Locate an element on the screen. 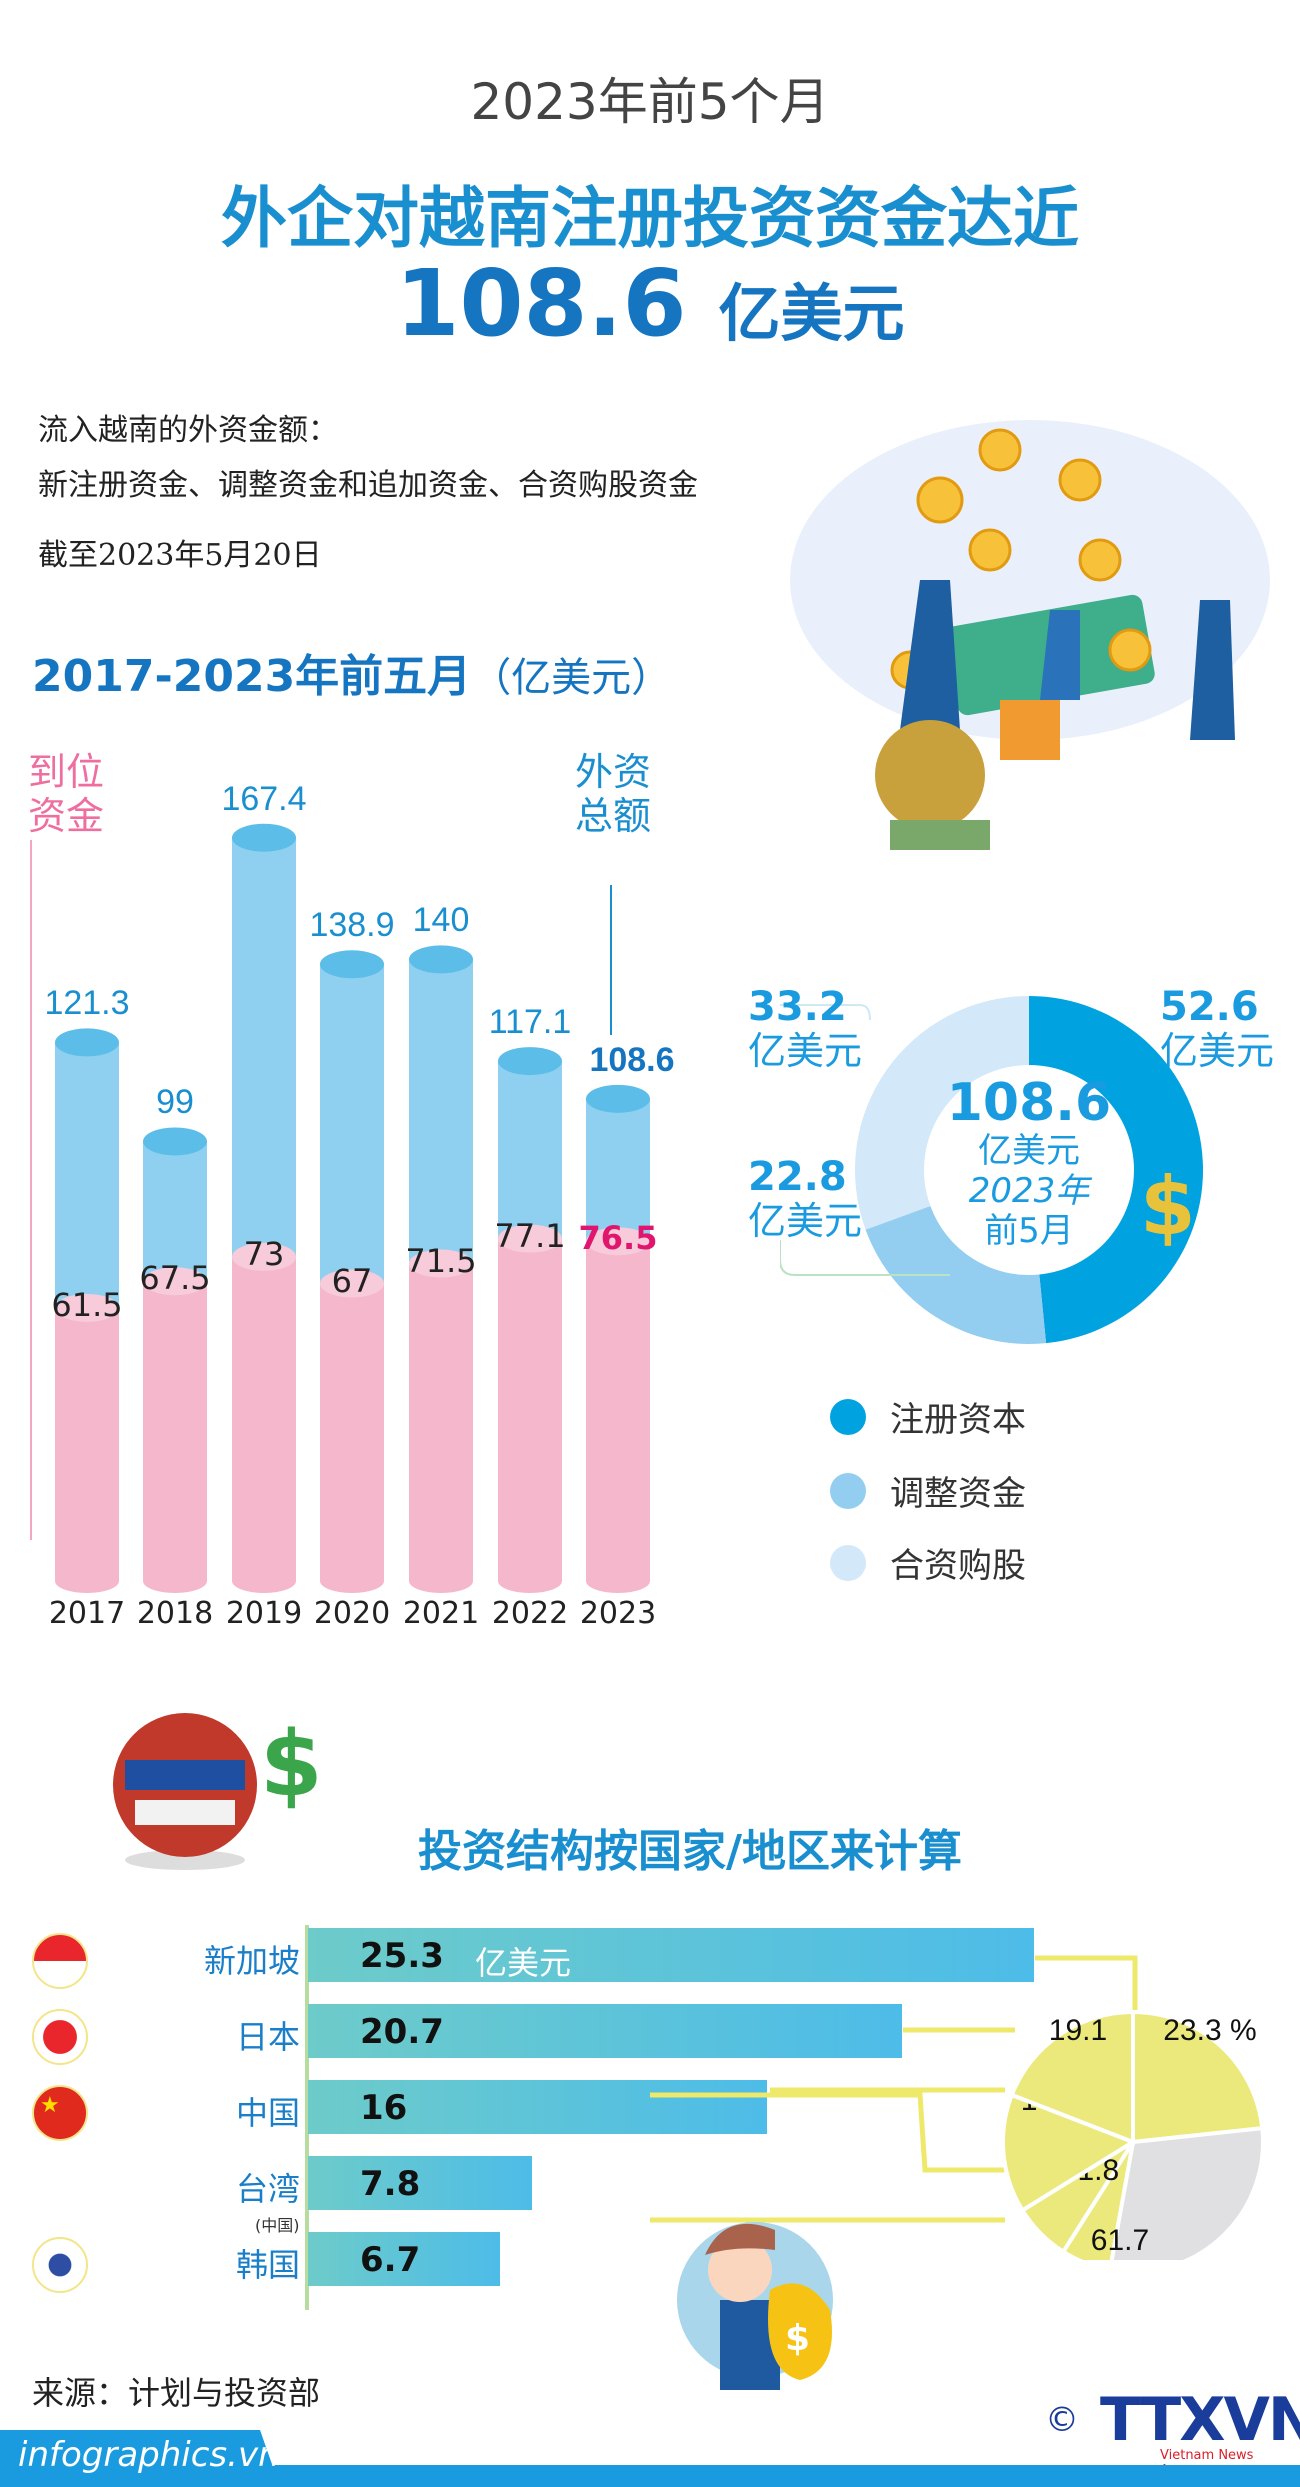 The width and height of the screenshot is (1300, 2487). desc-date: 截至2023年5月20日 is located at coordinates (180, 555).